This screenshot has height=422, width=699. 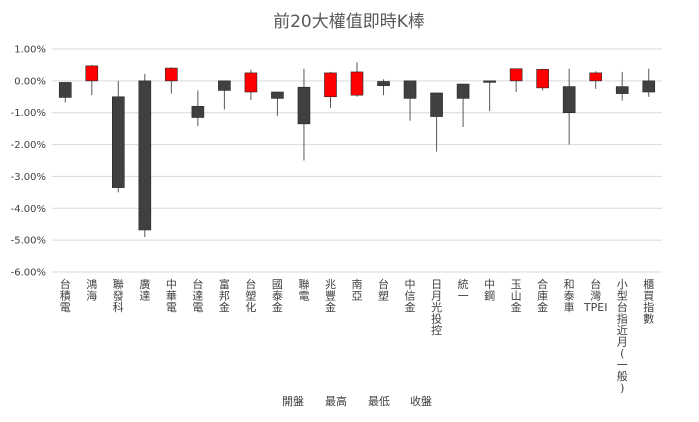 What do you see at coordinates (28, 209) in the screenshot?
I see `y-tick-label: -4.00%` at bounding box center [28, 209].